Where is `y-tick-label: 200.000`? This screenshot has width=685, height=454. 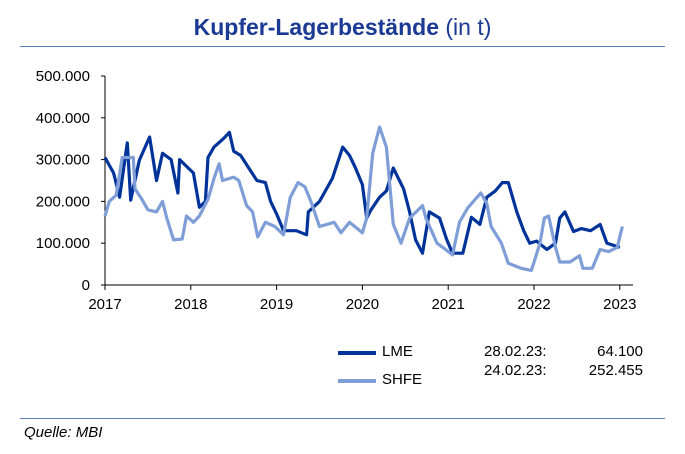
y-tick-label: 200.000 is located at coordinates (63, 201).